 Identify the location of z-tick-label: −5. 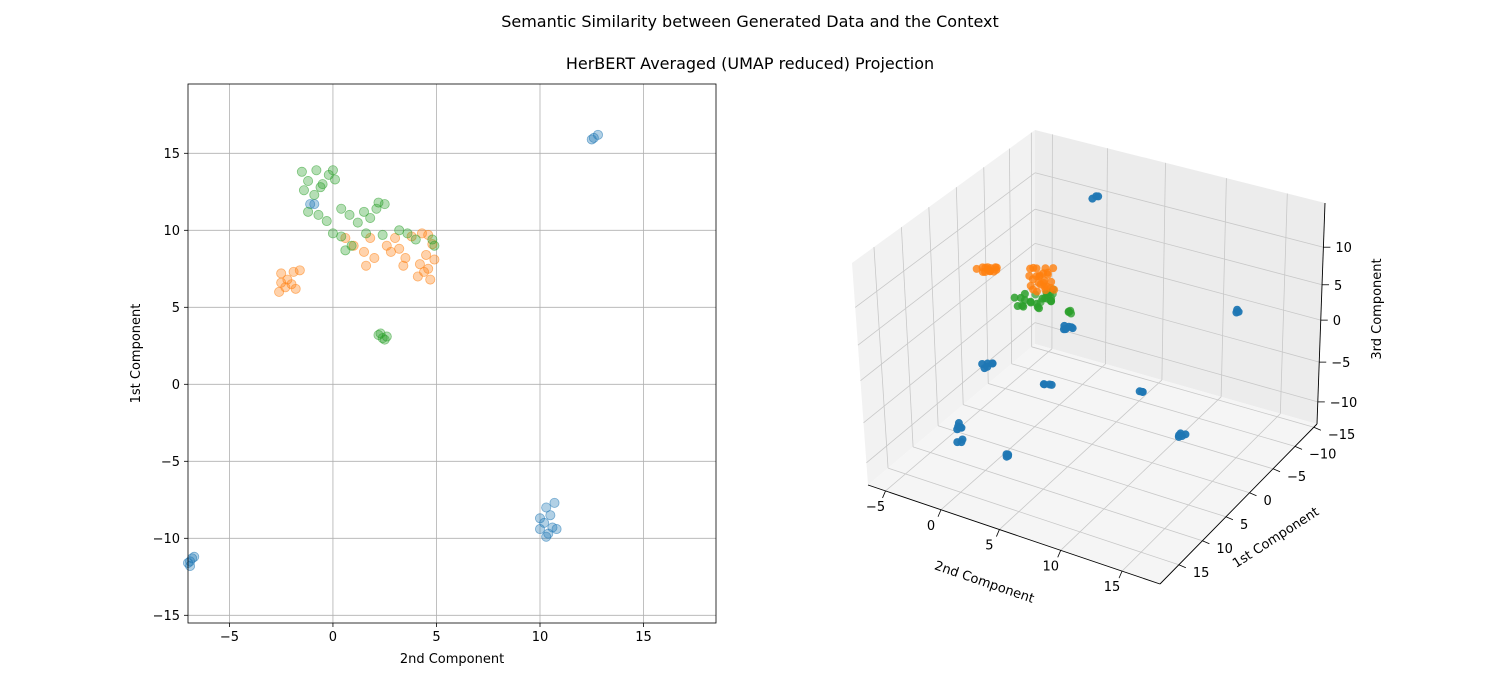
(1340, 363).